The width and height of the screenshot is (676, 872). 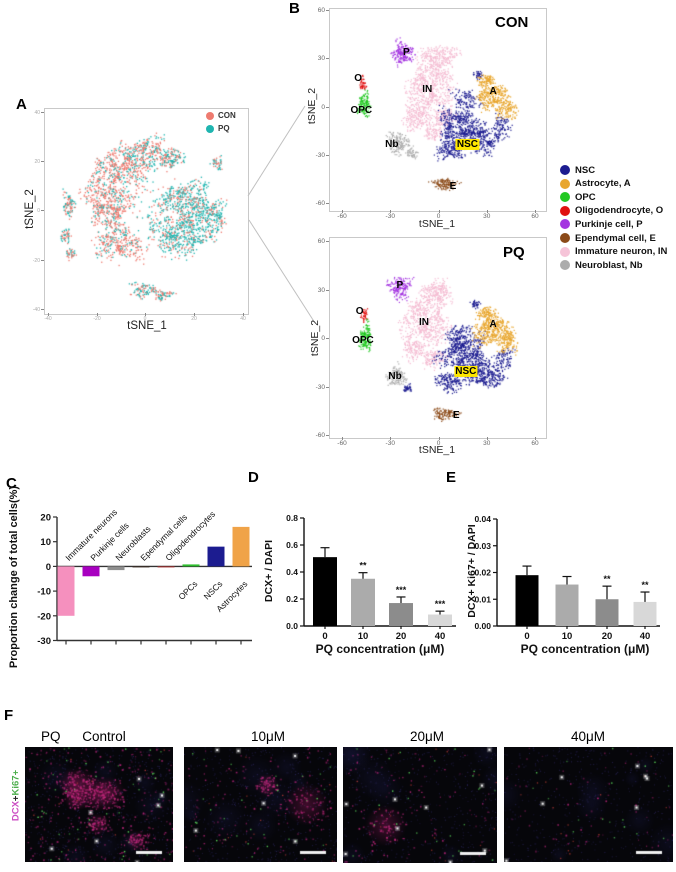 I want to click on legend-item-Oligodendrocyte-O: Oligodendrocyte, O, so click(x=611, y=211).